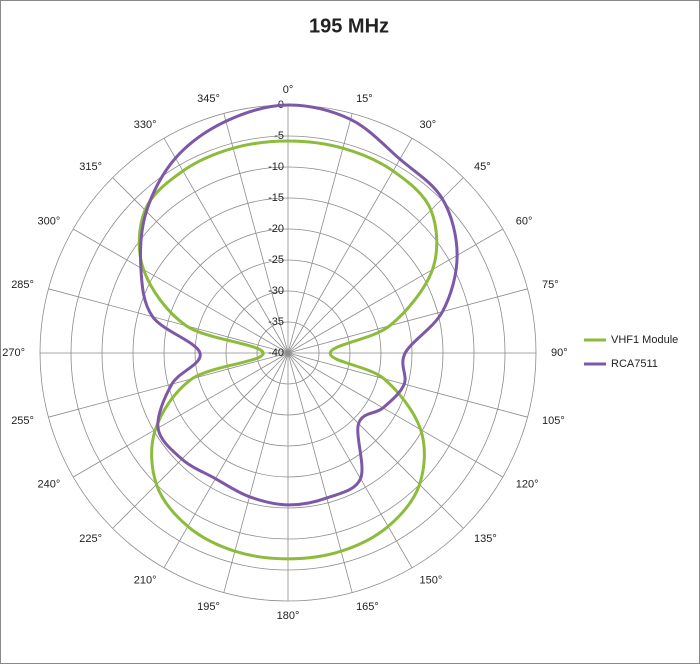 The image size is (700, 664). I want to click on angle-label: 105°, so click(553, 421).